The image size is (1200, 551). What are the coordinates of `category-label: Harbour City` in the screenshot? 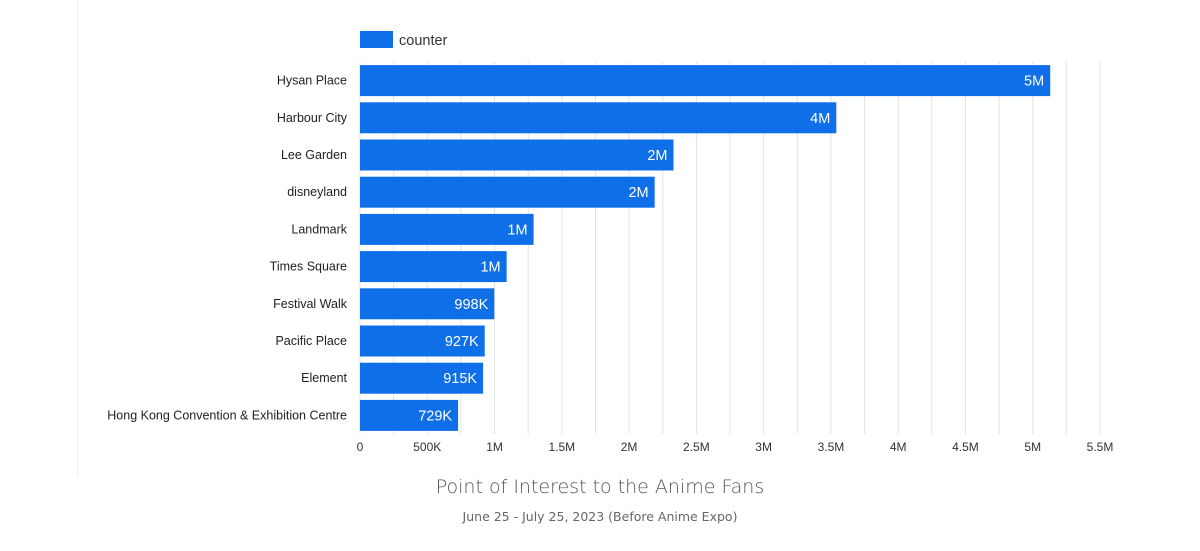 It's located at (312, 118).